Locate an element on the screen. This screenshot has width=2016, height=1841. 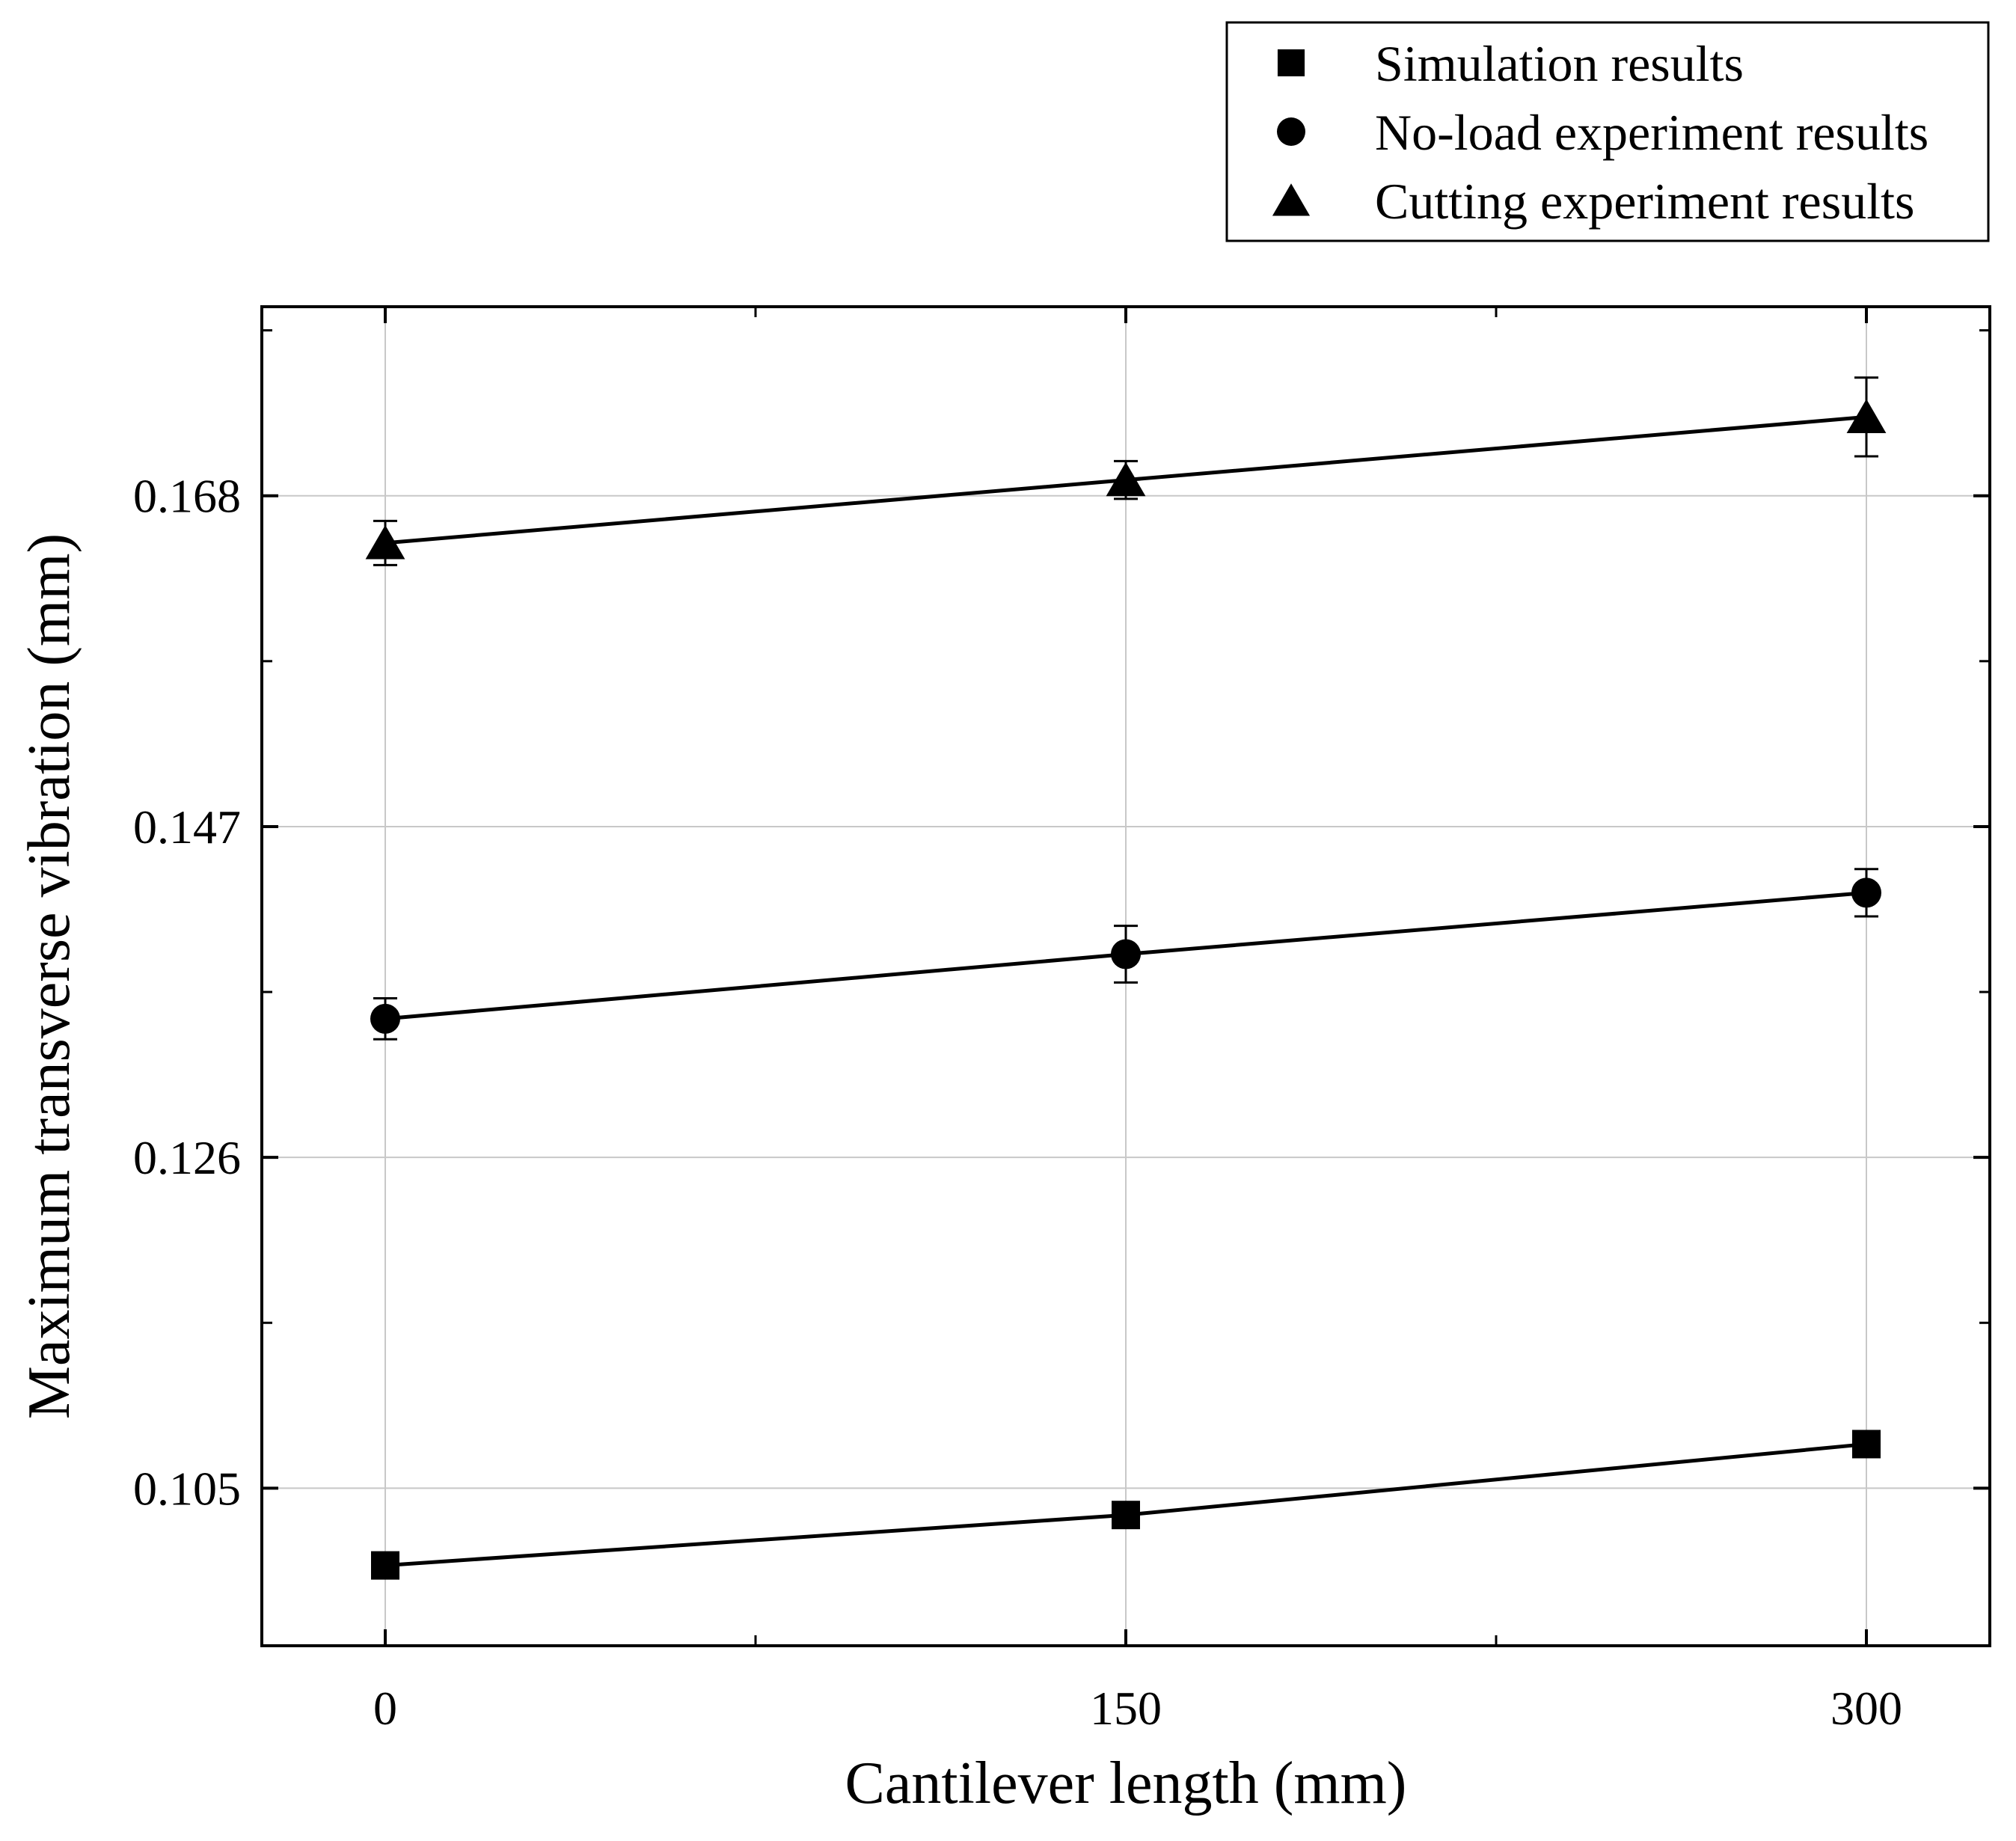
legend-item: No-load experiment results is located at coordinates (1602, 132).